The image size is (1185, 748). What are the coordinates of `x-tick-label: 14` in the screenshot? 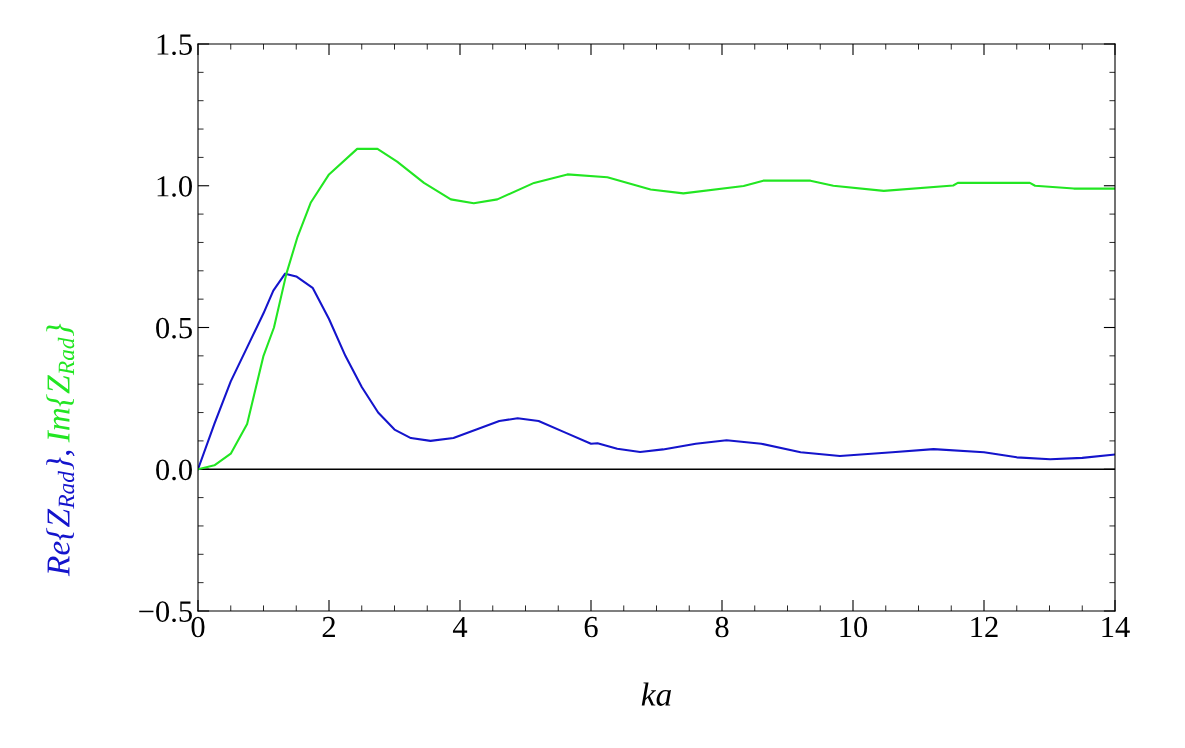 It's located at (1116, 627).